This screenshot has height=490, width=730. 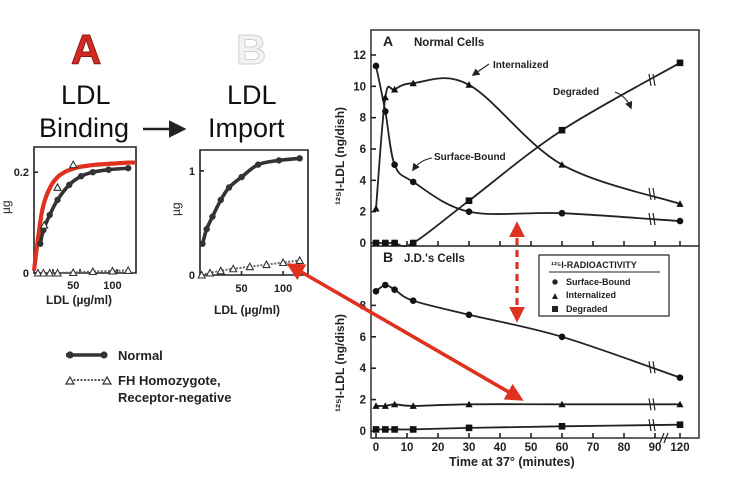 I want to click on import-ytick-label: 1, so click(x=192, y=172).